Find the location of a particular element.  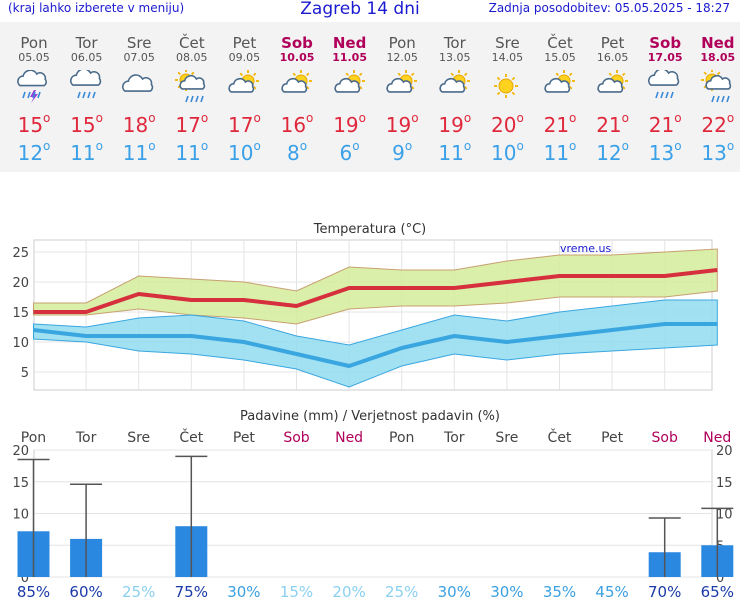

day-column: Pet 09.05 17o 10o is located at coordinates (244, 93).